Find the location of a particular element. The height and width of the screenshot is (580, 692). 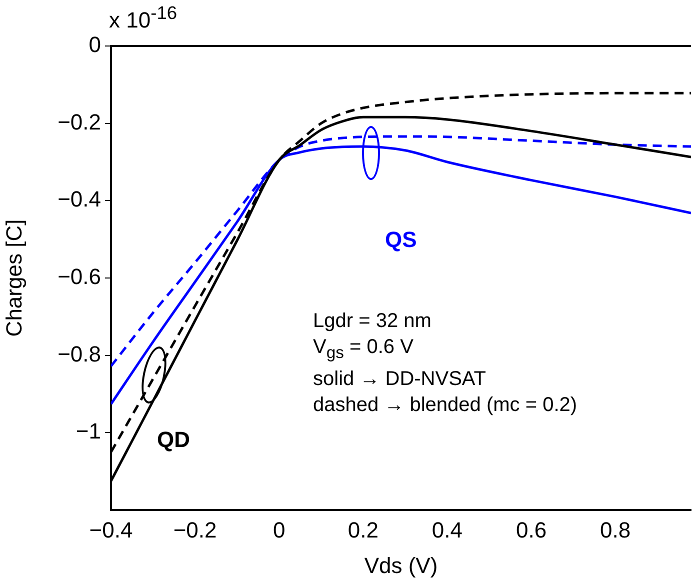

y-tick-label: −0.4 is located at coordinates (79, 199).